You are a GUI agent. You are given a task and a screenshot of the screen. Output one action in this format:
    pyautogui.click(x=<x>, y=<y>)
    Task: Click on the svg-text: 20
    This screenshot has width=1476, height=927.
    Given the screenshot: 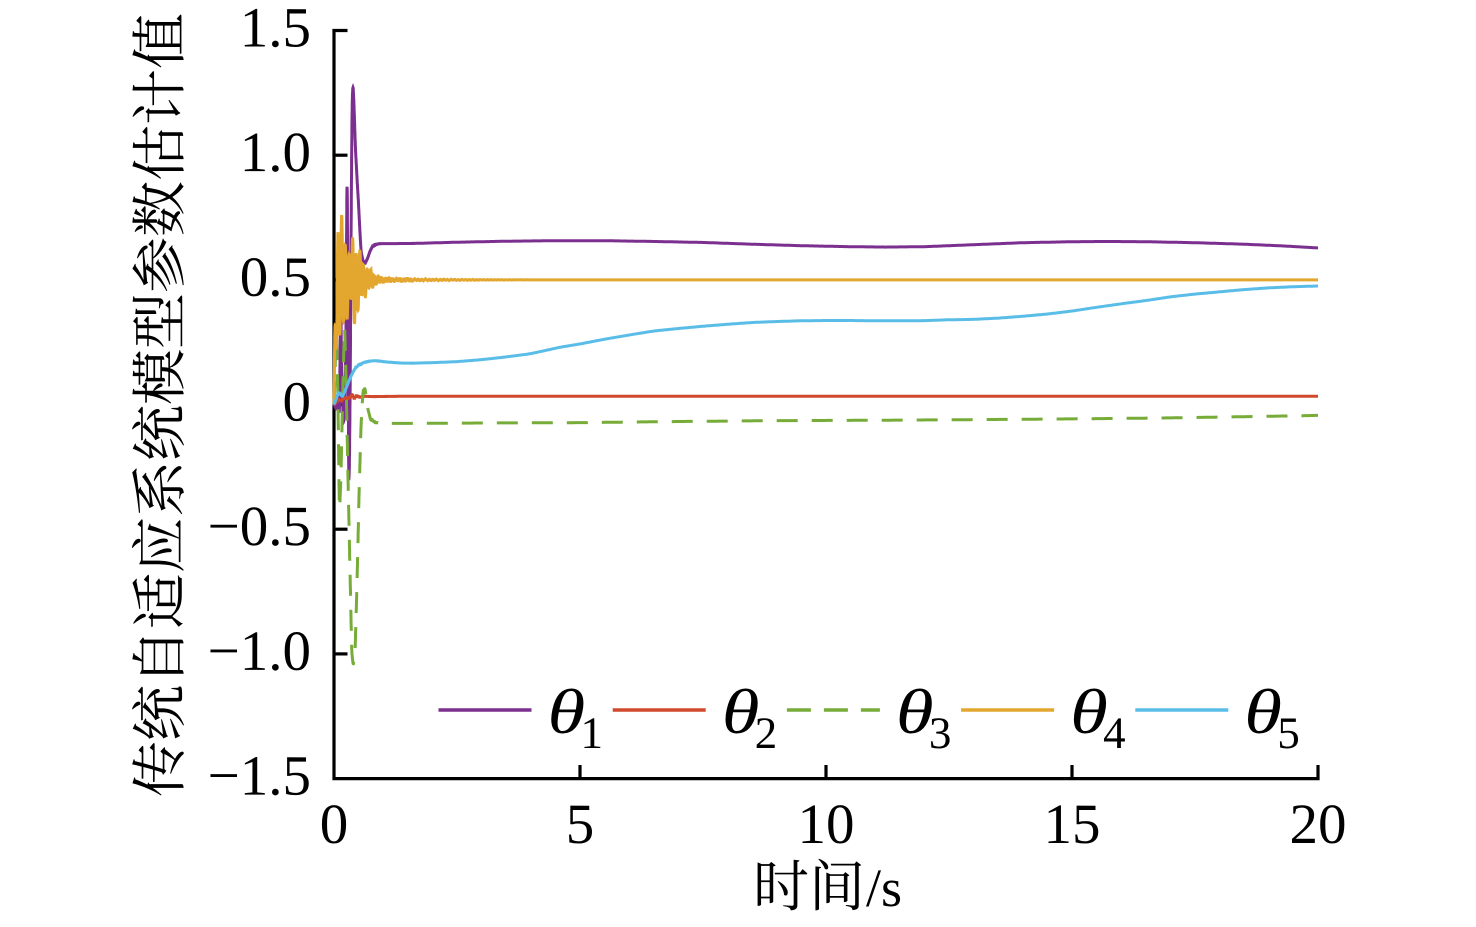 What is the action you would take?
    pyautogui.click(x=1317, y=824)
    